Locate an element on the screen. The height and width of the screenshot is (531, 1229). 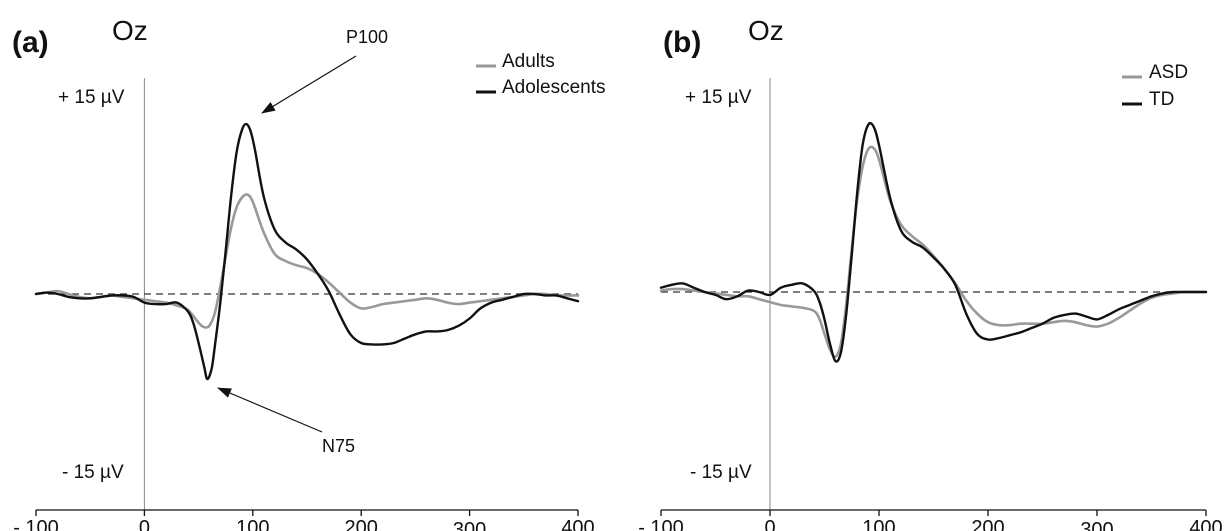
panel-label: (a) is located at coordinates (30, 42).